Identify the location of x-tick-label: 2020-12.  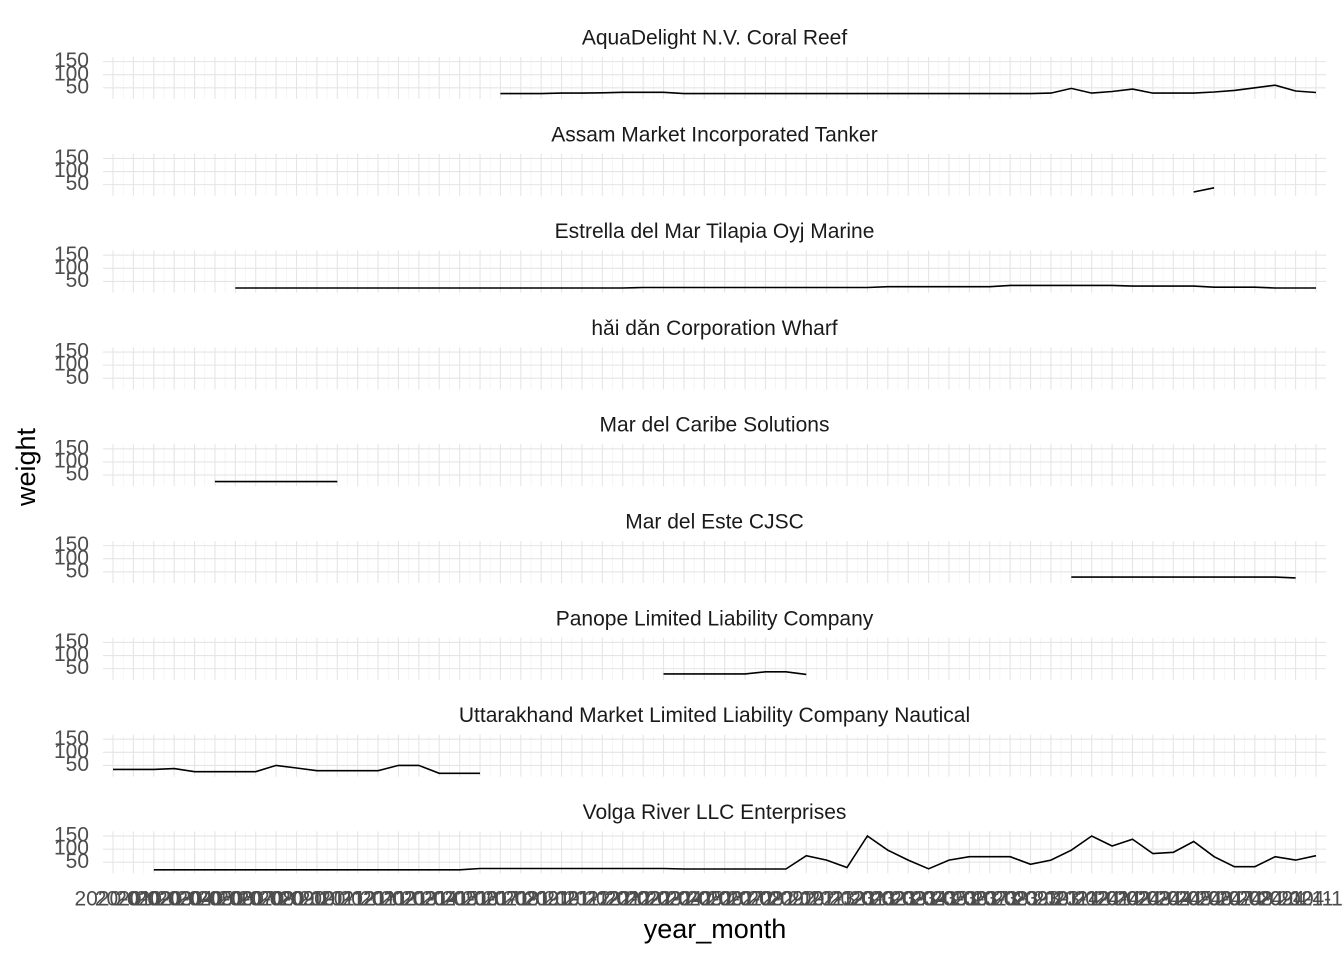
(337, 899).